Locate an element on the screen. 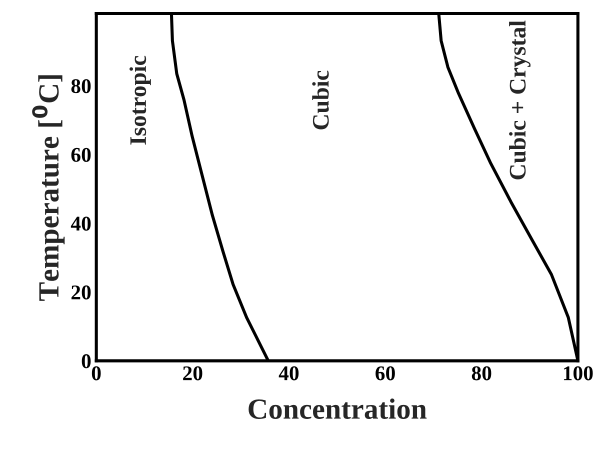 This screenshot has height=451, width=602. y-tick-label: 20 is located at coordinates (81, 292).